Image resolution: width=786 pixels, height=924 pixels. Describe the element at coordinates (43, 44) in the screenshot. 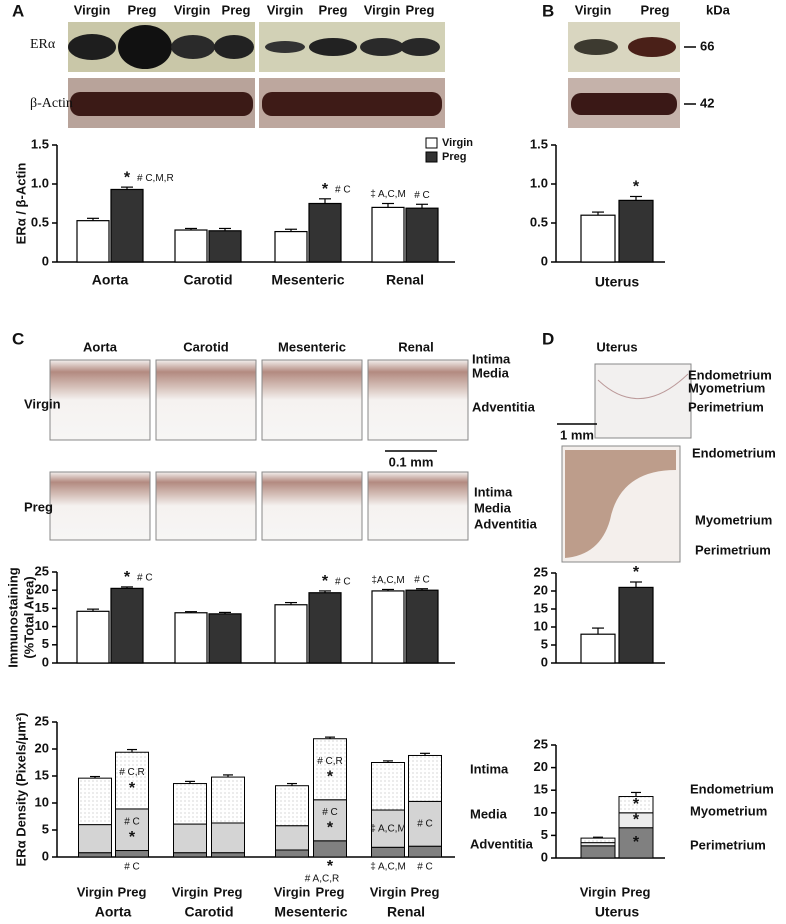

I see `blot-row-label: ERα` at that location.